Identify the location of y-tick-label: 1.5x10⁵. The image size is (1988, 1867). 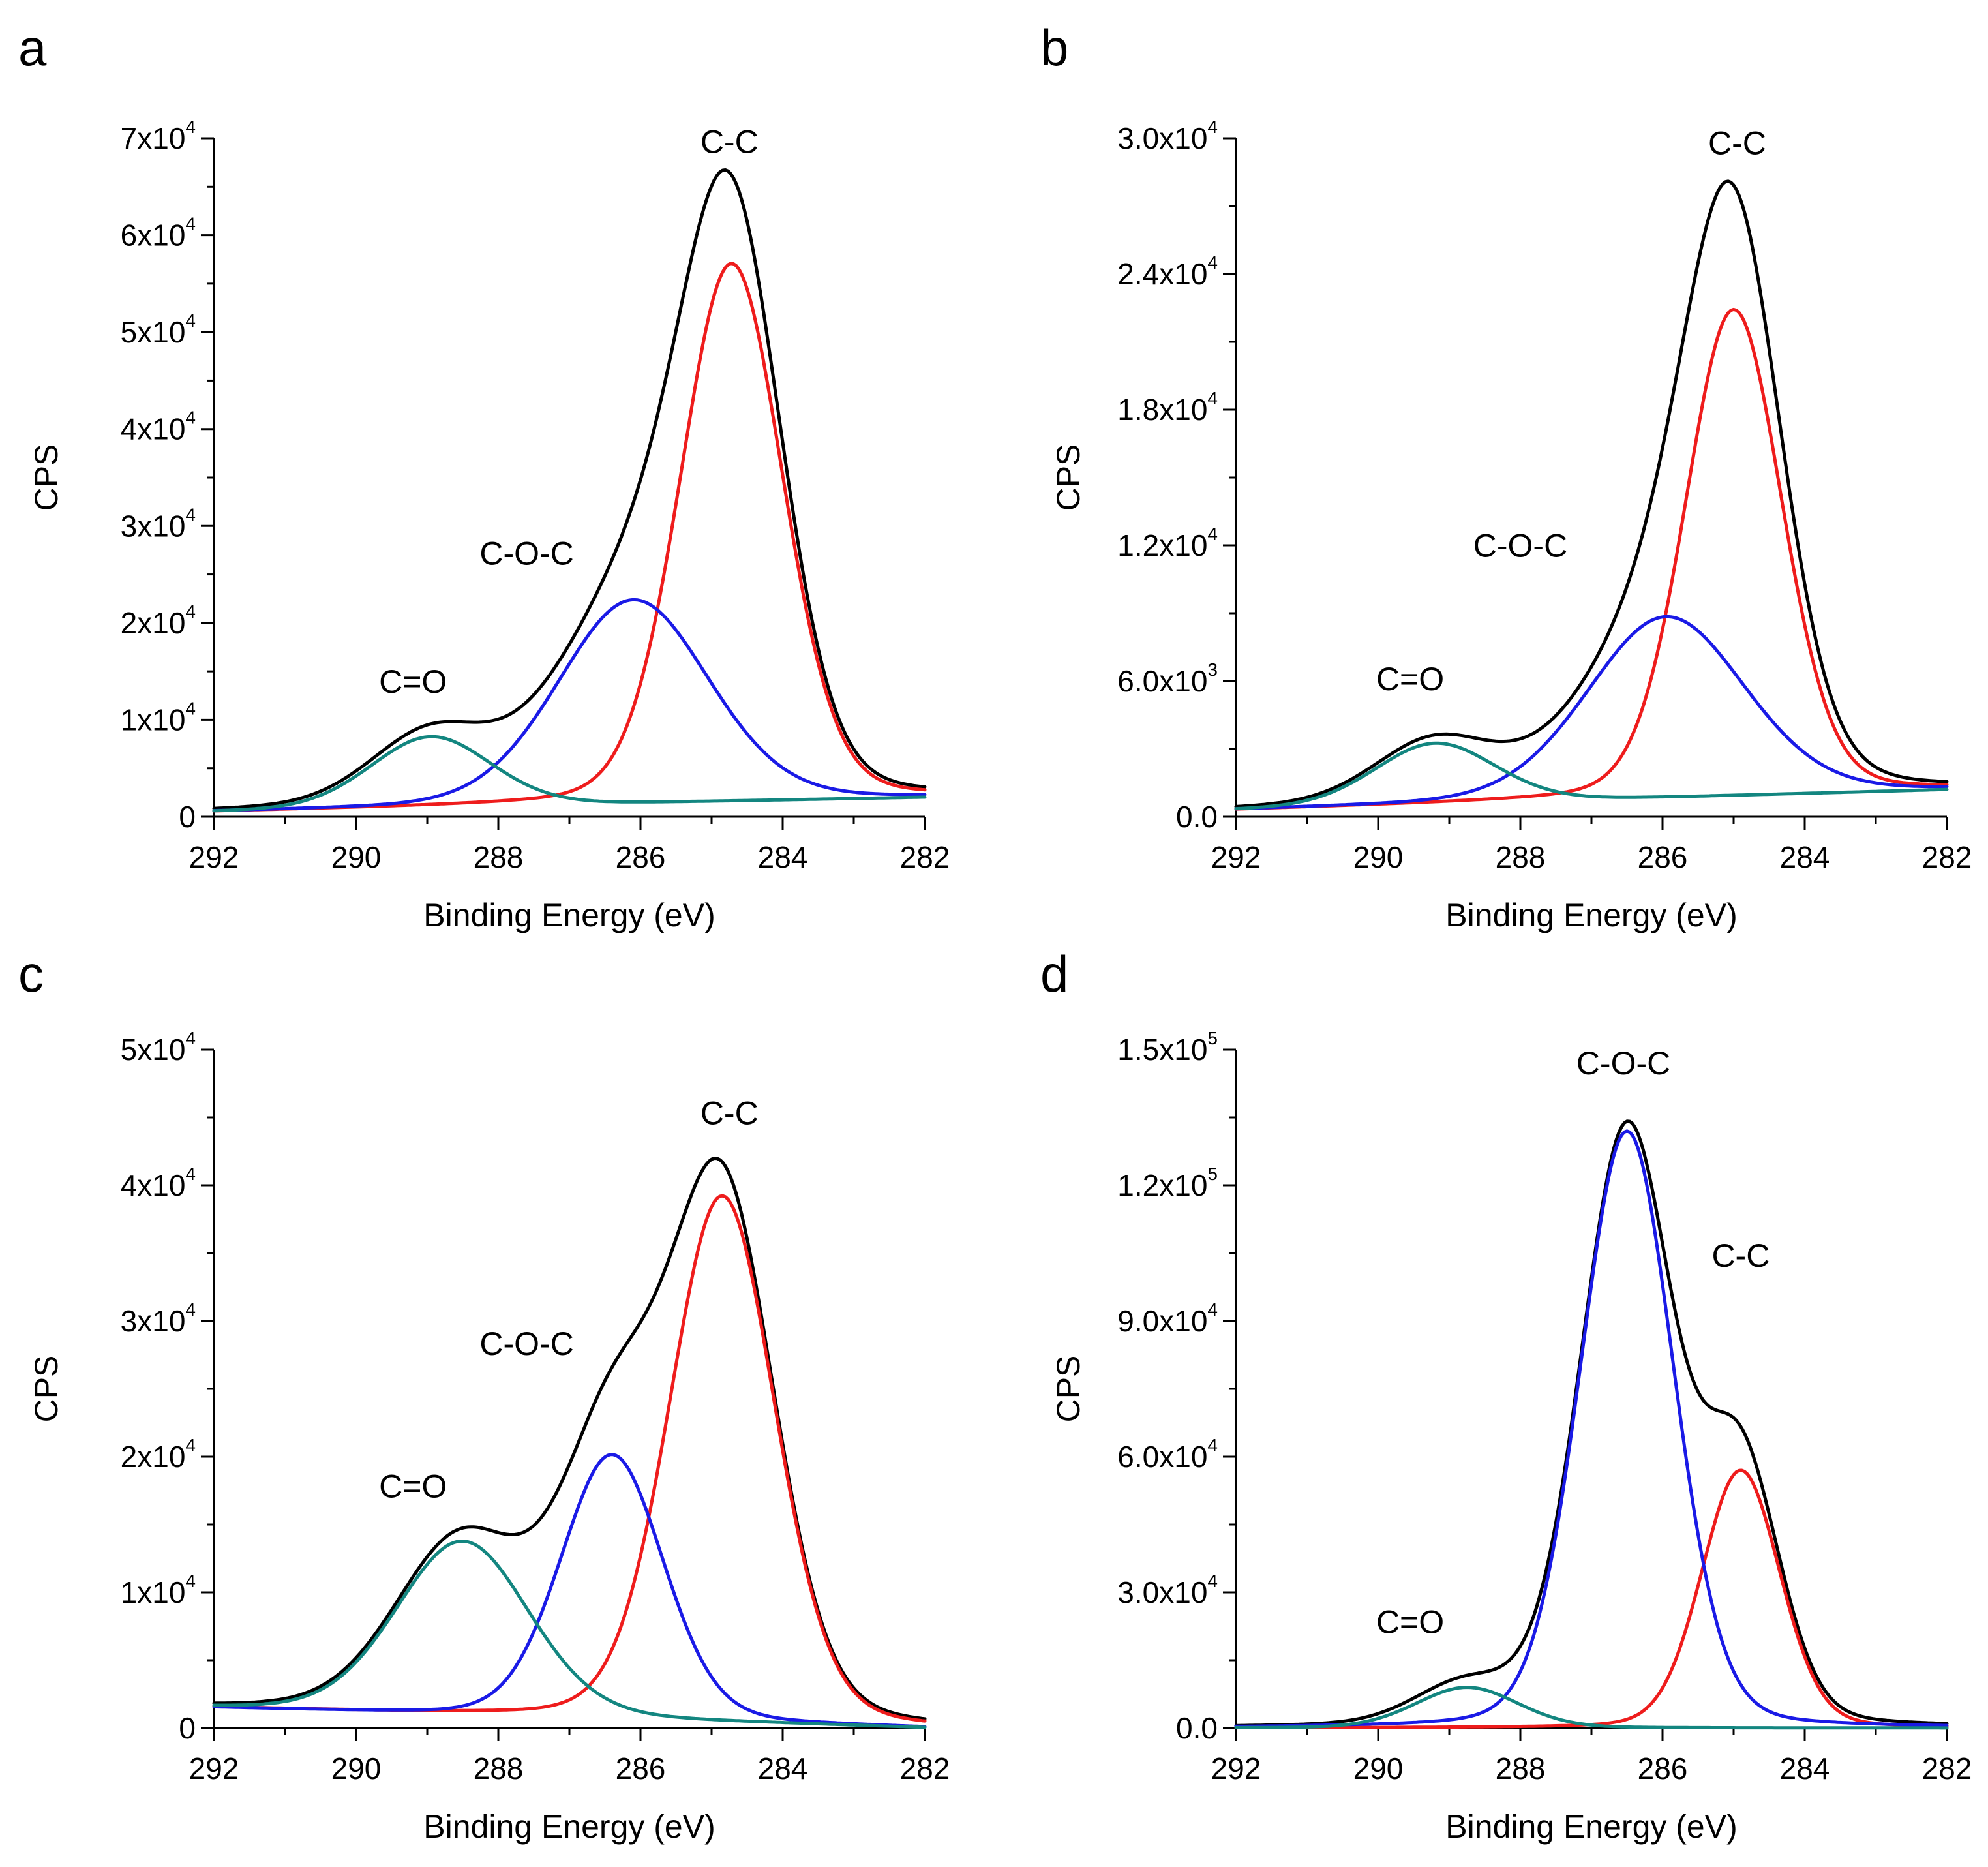
(1167, 1047).